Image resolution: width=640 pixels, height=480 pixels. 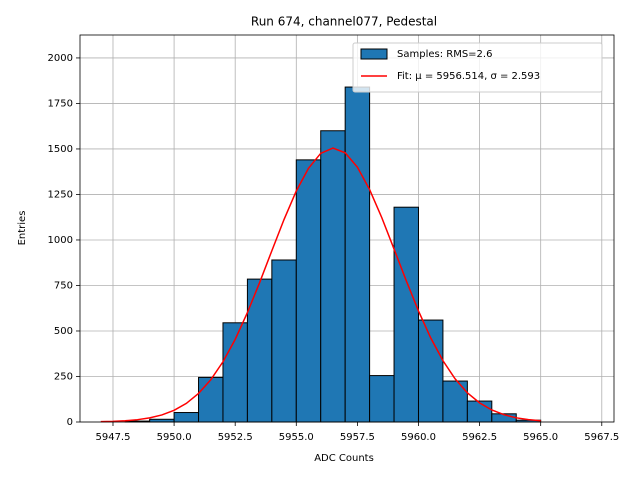 What do you see at coordinates (477, 67) in the screenshot?
I see `legend-box` at bounding box center [477, 67].